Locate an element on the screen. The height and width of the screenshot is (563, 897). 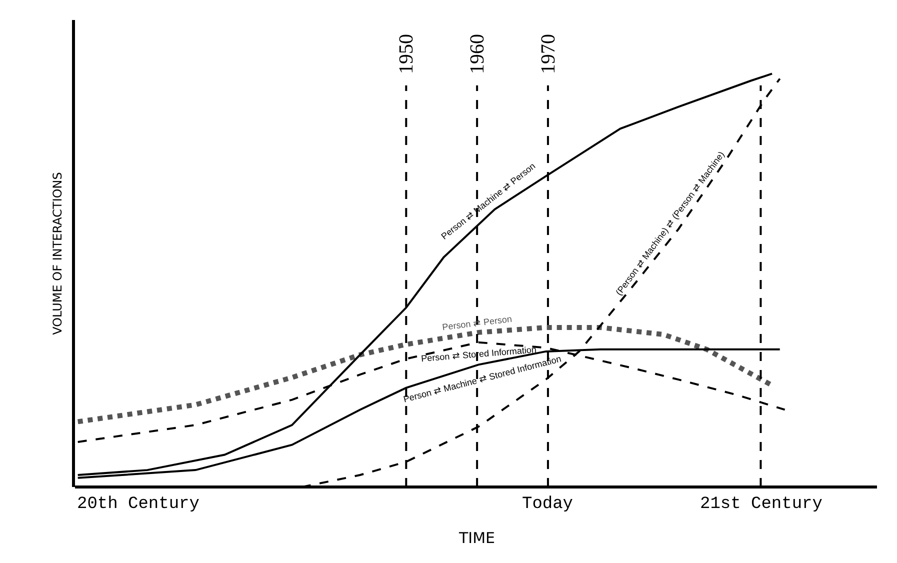
text: 20th Century is located at coordinates (138, 504).